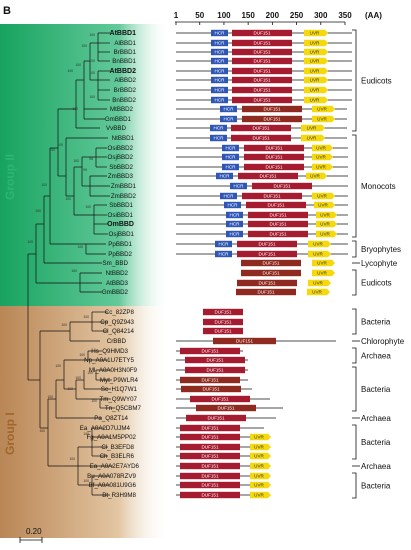 The image size is (411, 550). What do you see at coordinates (85, 170) in the screenshot?
I see `bootstrap-value: 99` at bounding box center [85, 170].